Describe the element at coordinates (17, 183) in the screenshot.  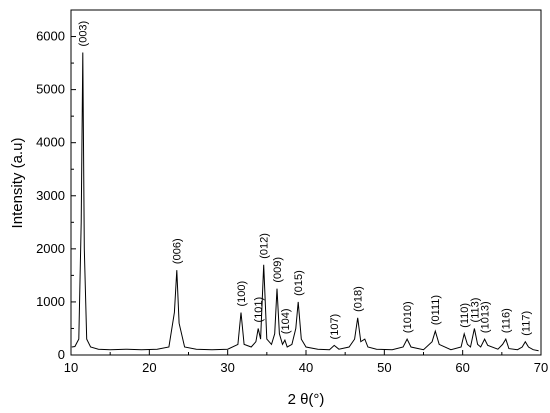
I see `y-axis-title: Intensity (a.u)` at that location.